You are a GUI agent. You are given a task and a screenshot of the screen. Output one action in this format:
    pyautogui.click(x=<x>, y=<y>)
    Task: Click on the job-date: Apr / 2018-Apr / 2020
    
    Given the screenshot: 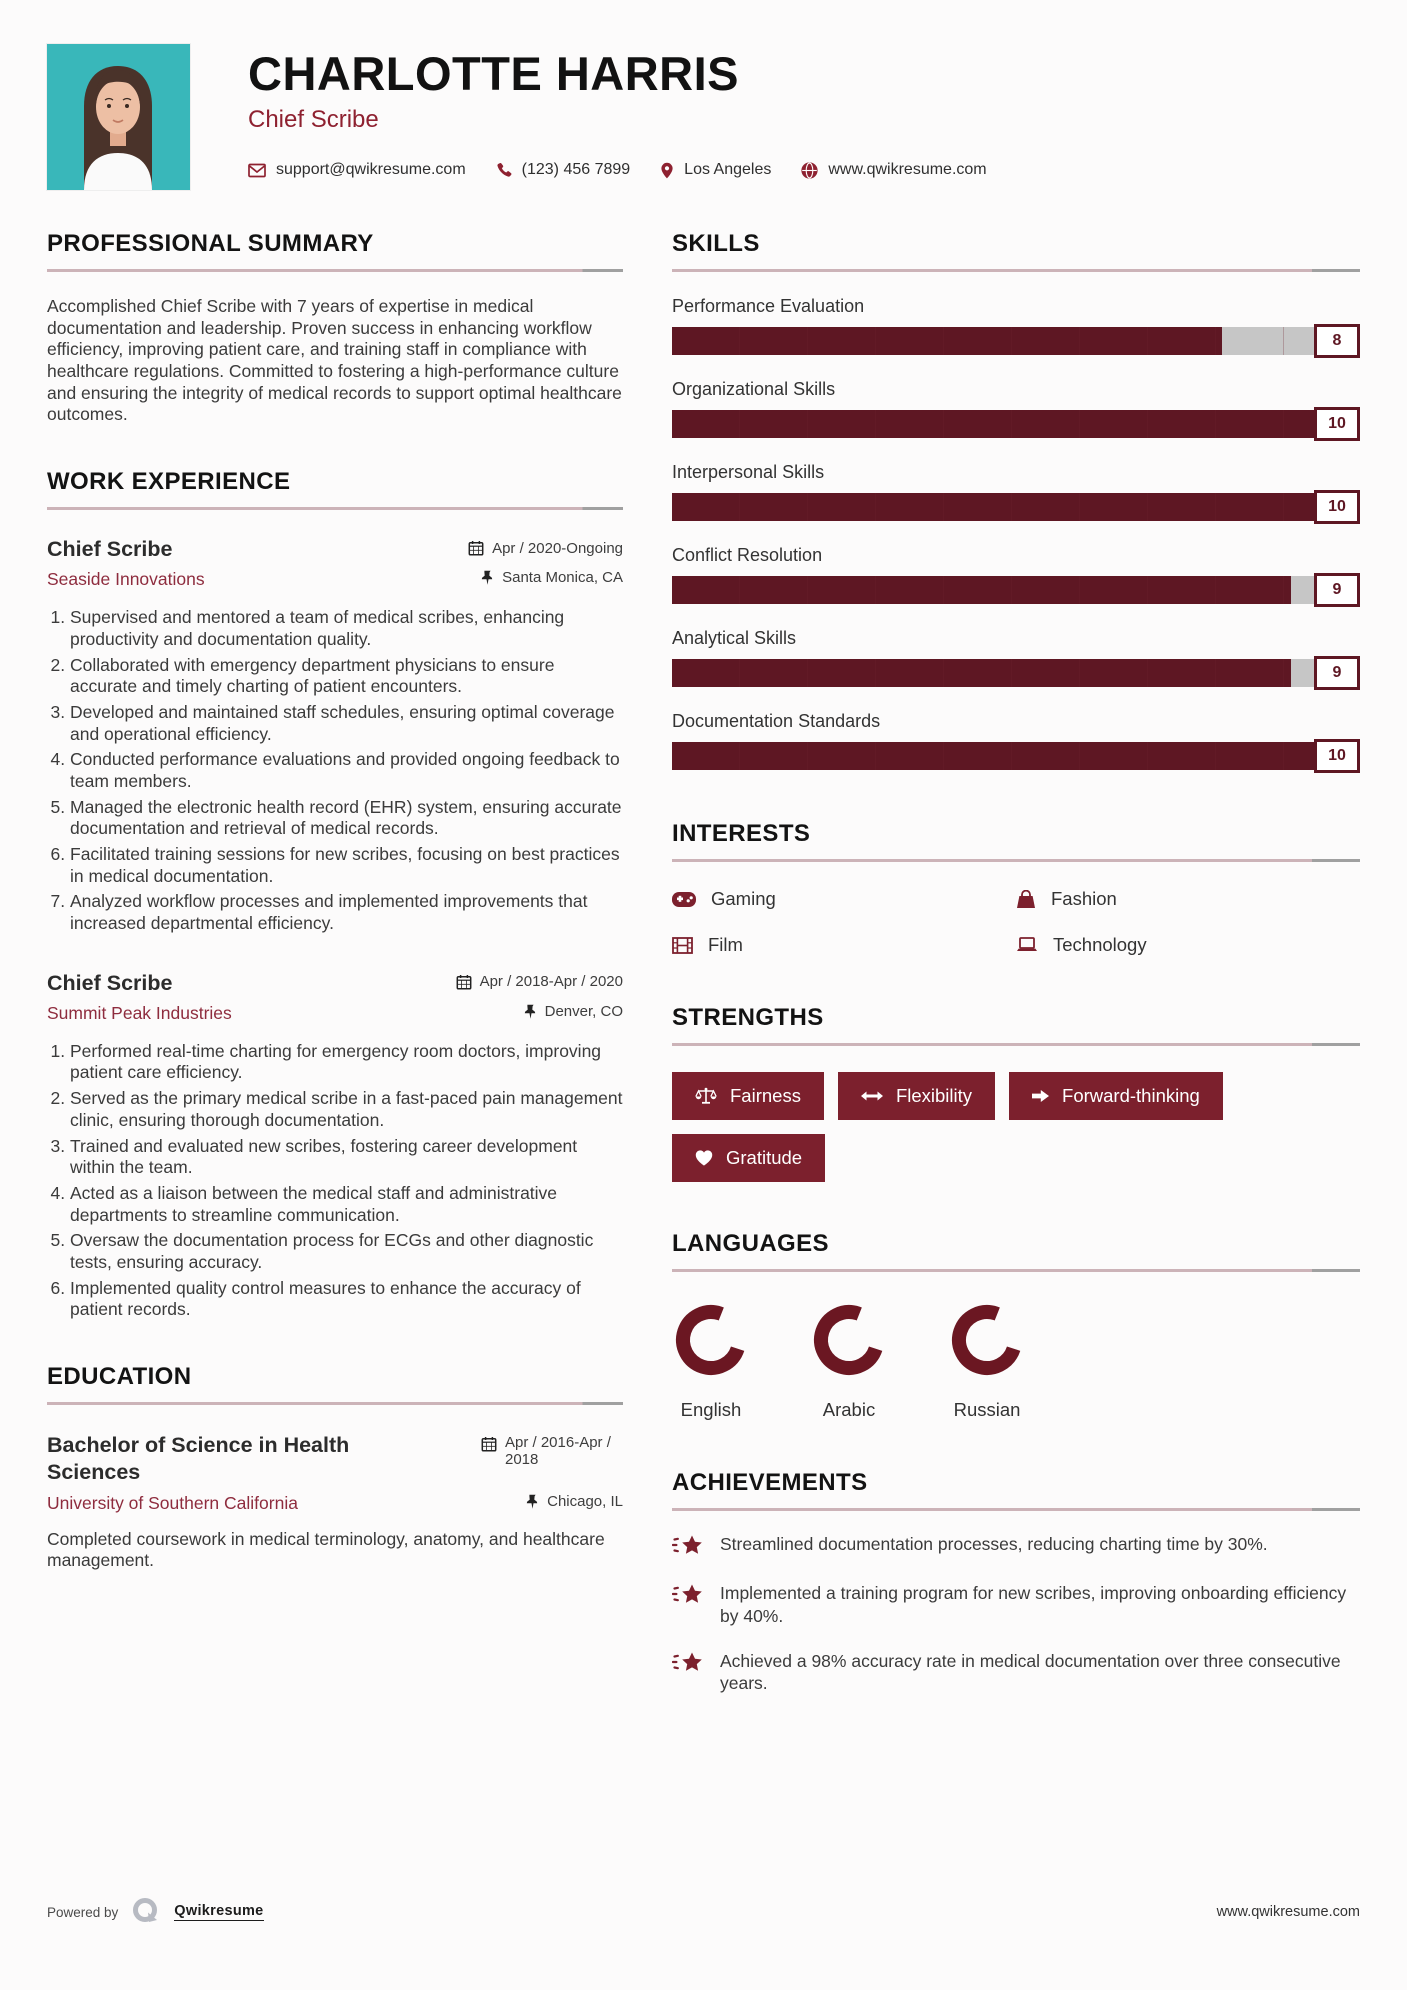 What is the action you would take?
    pyautogui.click(x=551, y=982)
    